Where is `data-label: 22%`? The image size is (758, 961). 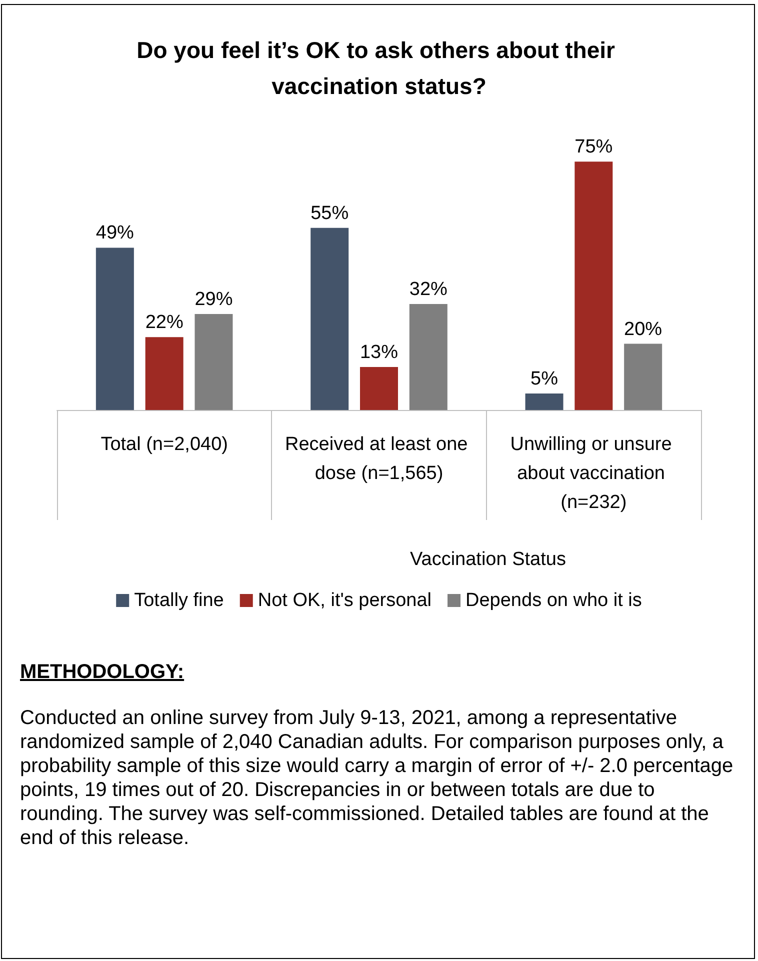 data-label: 22% is located at coordinates (164, 323).